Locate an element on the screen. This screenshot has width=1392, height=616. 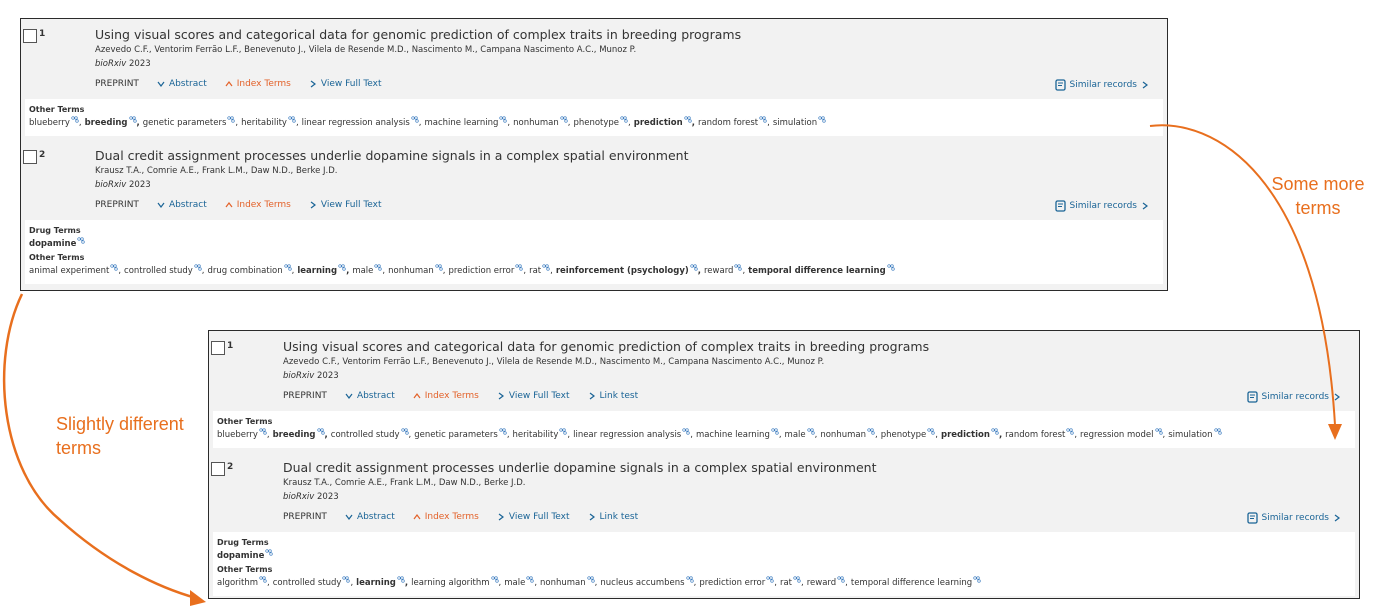
term: drug combination is located at coordinates (252, 270).